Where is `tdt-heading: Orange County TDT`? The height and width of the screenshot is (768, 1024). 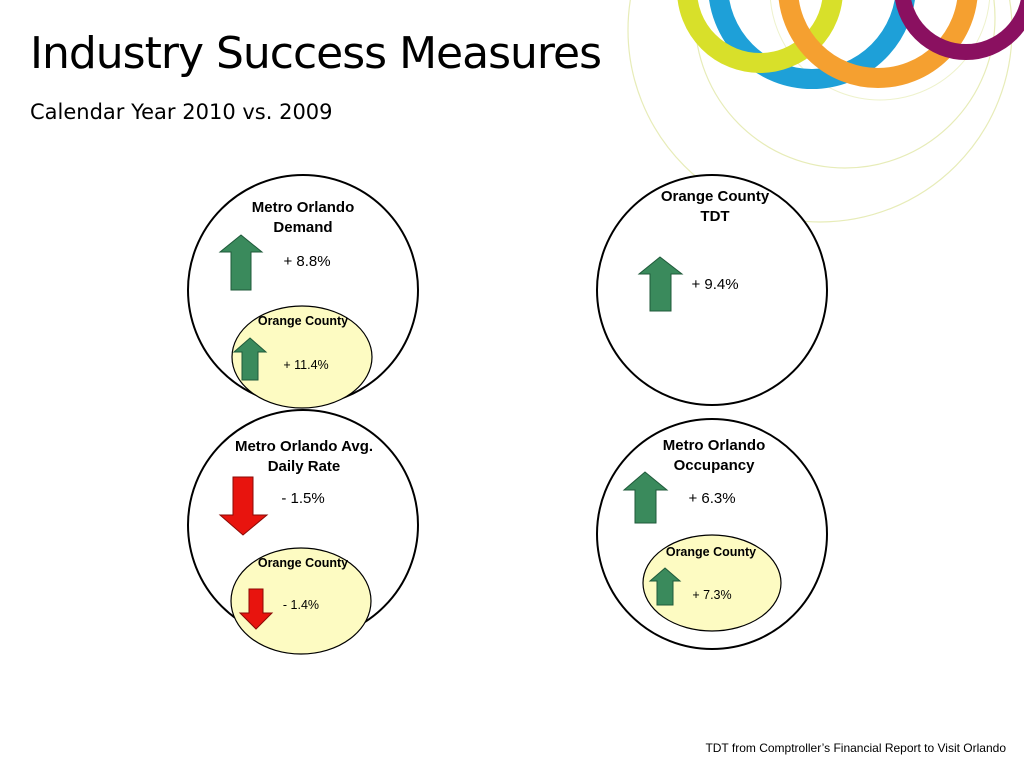
tdt-heading: Orange County TDT is located at coordinates (715, 206).